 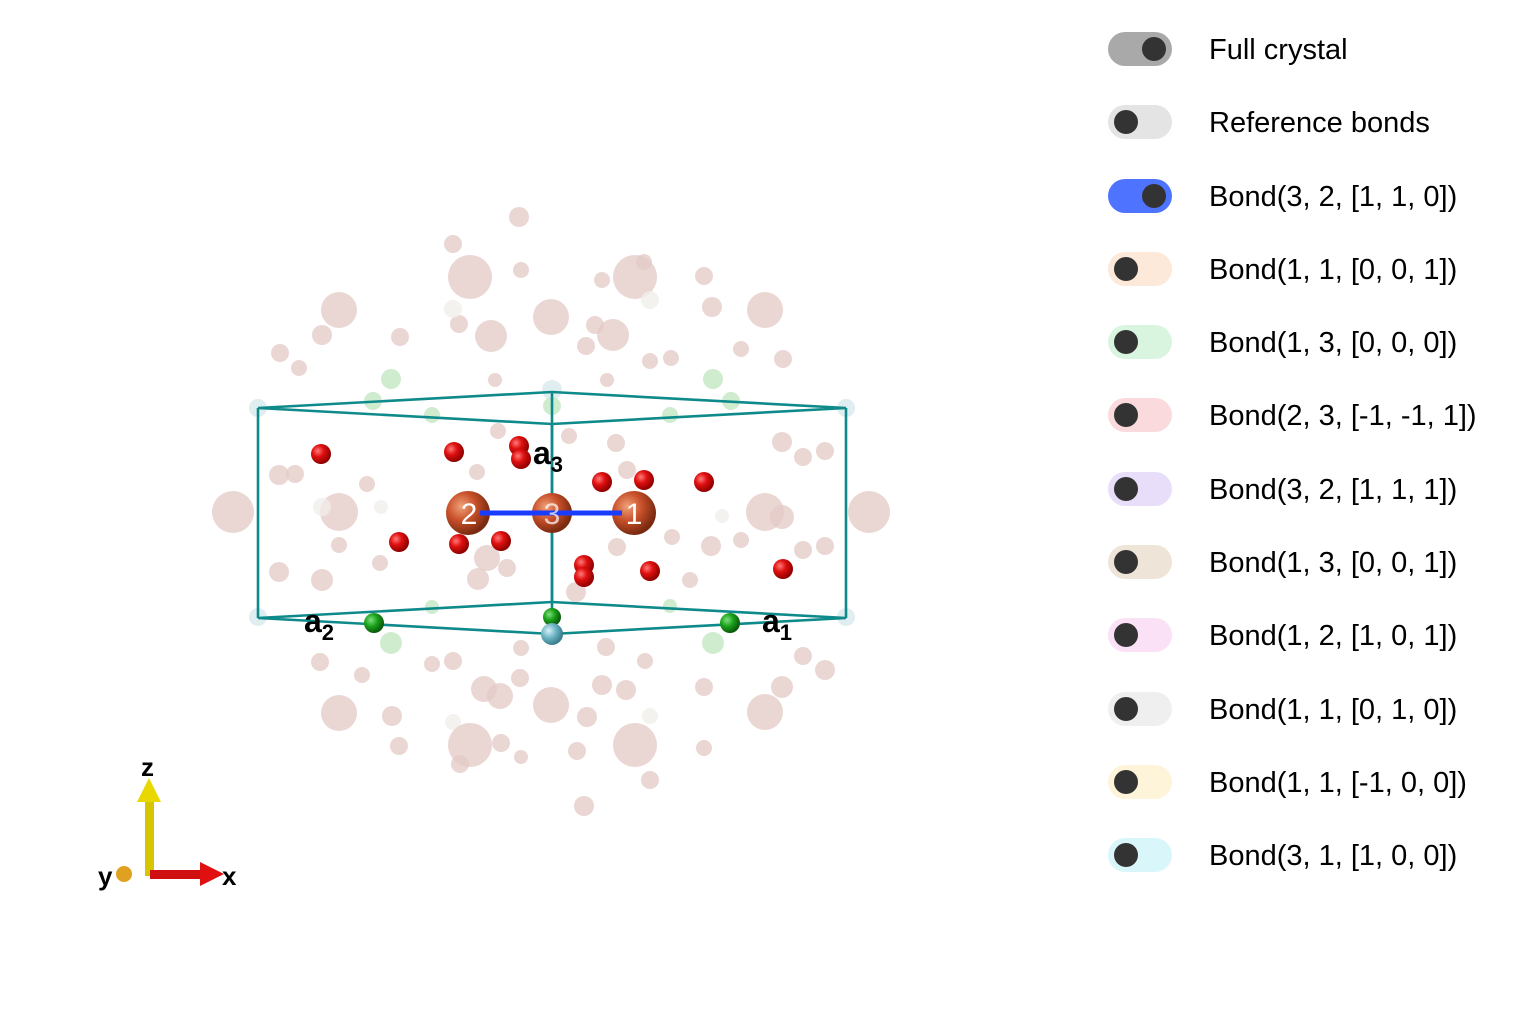 What do you see at coordinates (1318, 581) in the screenshot?
I see `legend-item: Bond(1, 3, [0, 0, 1])` at bounding box center [1318, 581].